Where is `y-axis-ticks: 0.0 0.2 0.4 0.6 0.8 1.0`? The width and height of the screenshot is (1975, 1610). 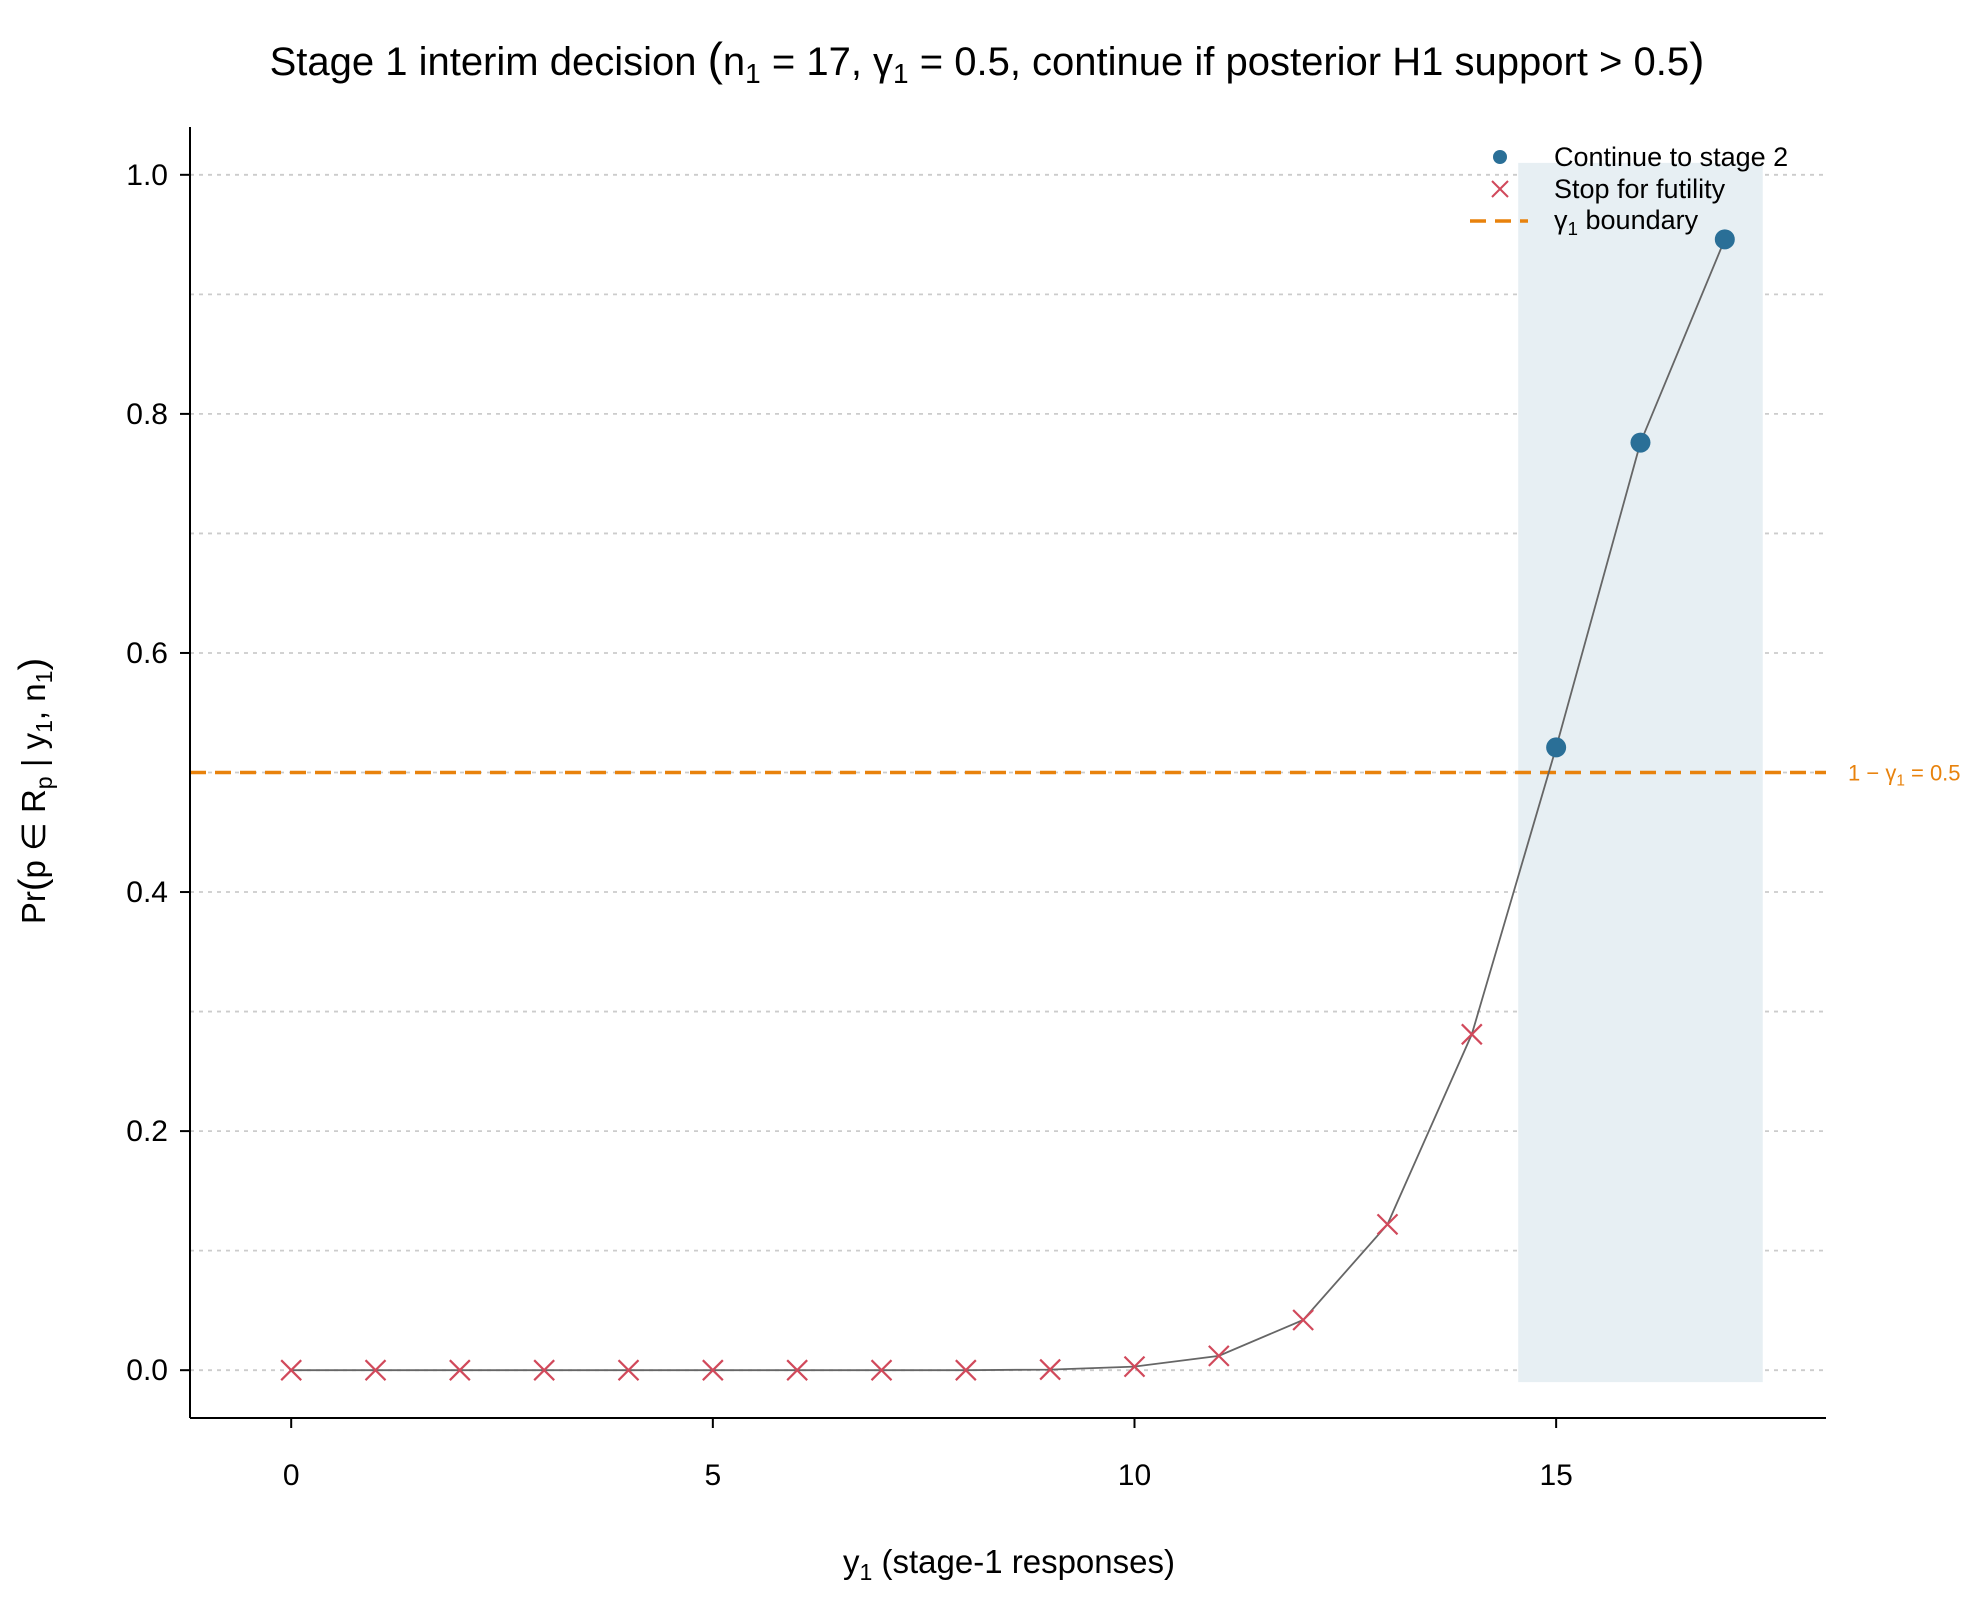 y-axis-ticks: 0.0 0.2 0.4 0.6 0.8 1.0 is located at coordinates (158, 773).